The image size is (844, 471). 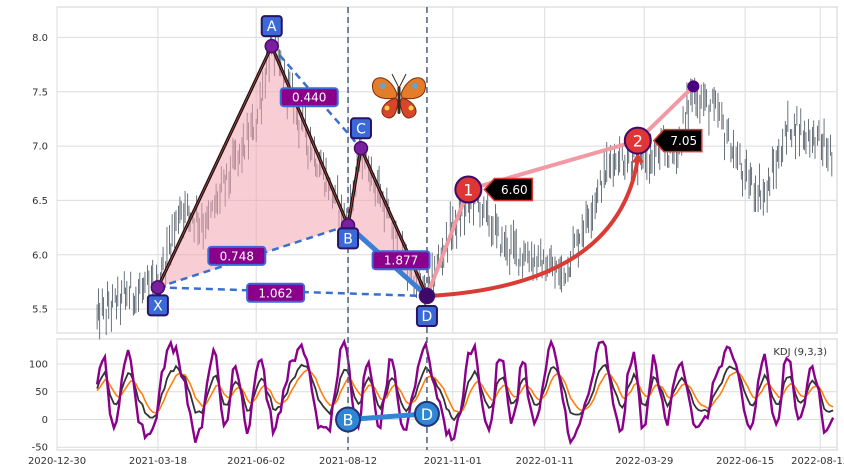 I want to click on kdj-y-tick: 100, so click(x=38, y=364).